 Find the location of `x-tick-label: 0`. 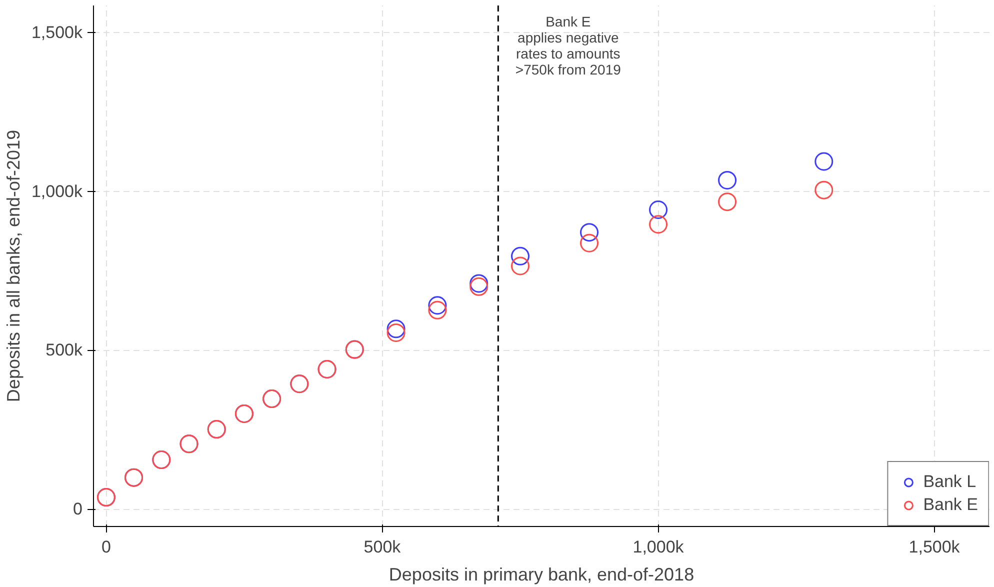

x-tick-label: 0 is located at coordinates (106, 547).